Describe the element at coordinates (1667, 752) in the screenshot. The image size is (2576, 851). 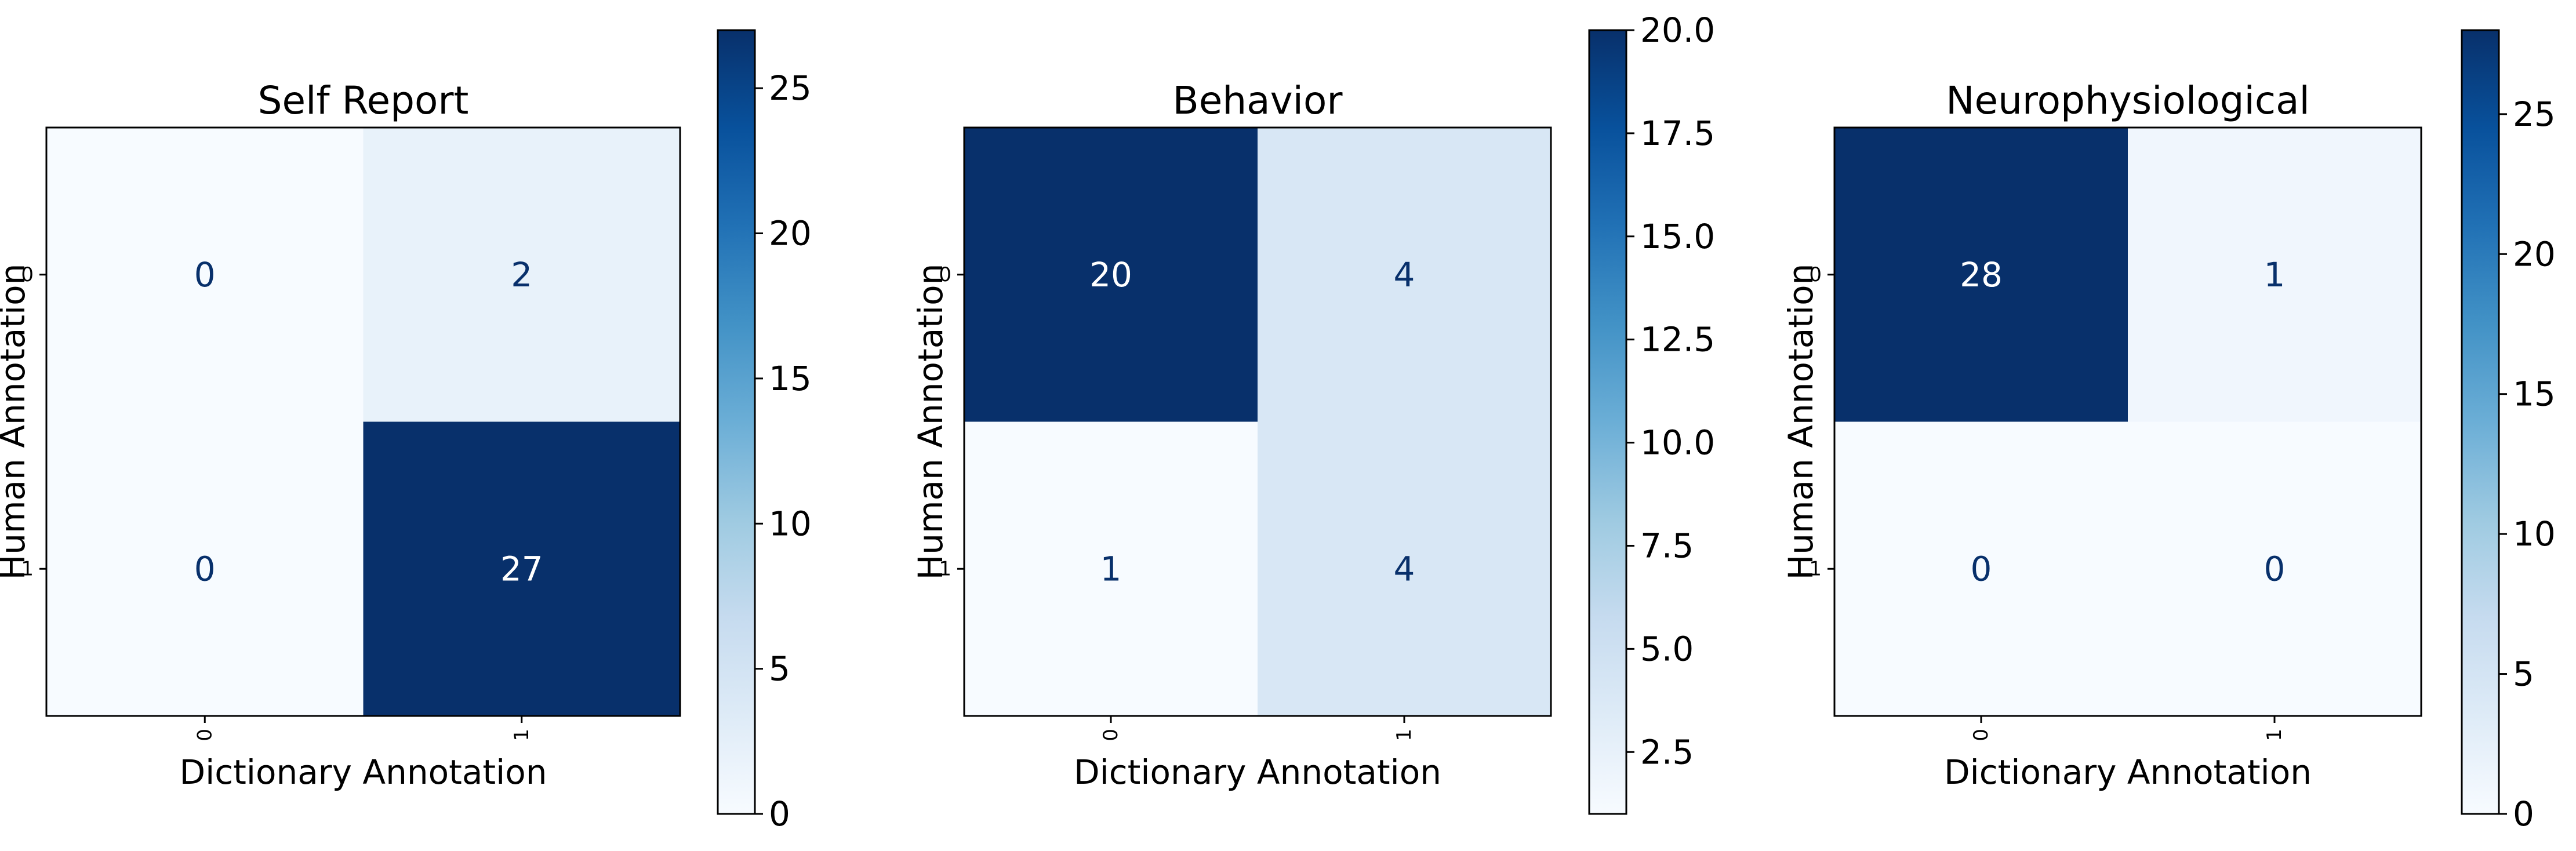
I see `colorbar-tick-label: 2.5` at that location.